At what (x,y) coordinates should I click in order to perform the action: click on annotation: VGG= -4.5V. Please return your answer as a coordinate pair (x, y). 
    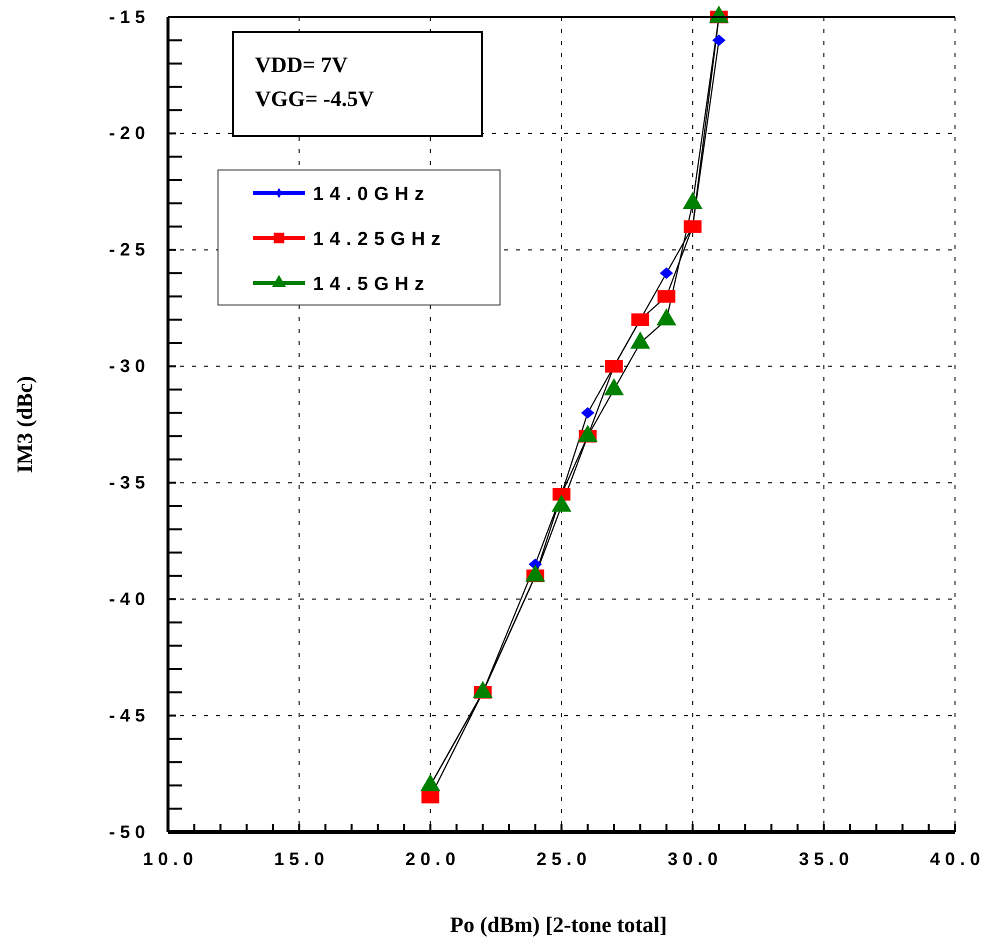
    Looking at the image, I should click on (314, 98).